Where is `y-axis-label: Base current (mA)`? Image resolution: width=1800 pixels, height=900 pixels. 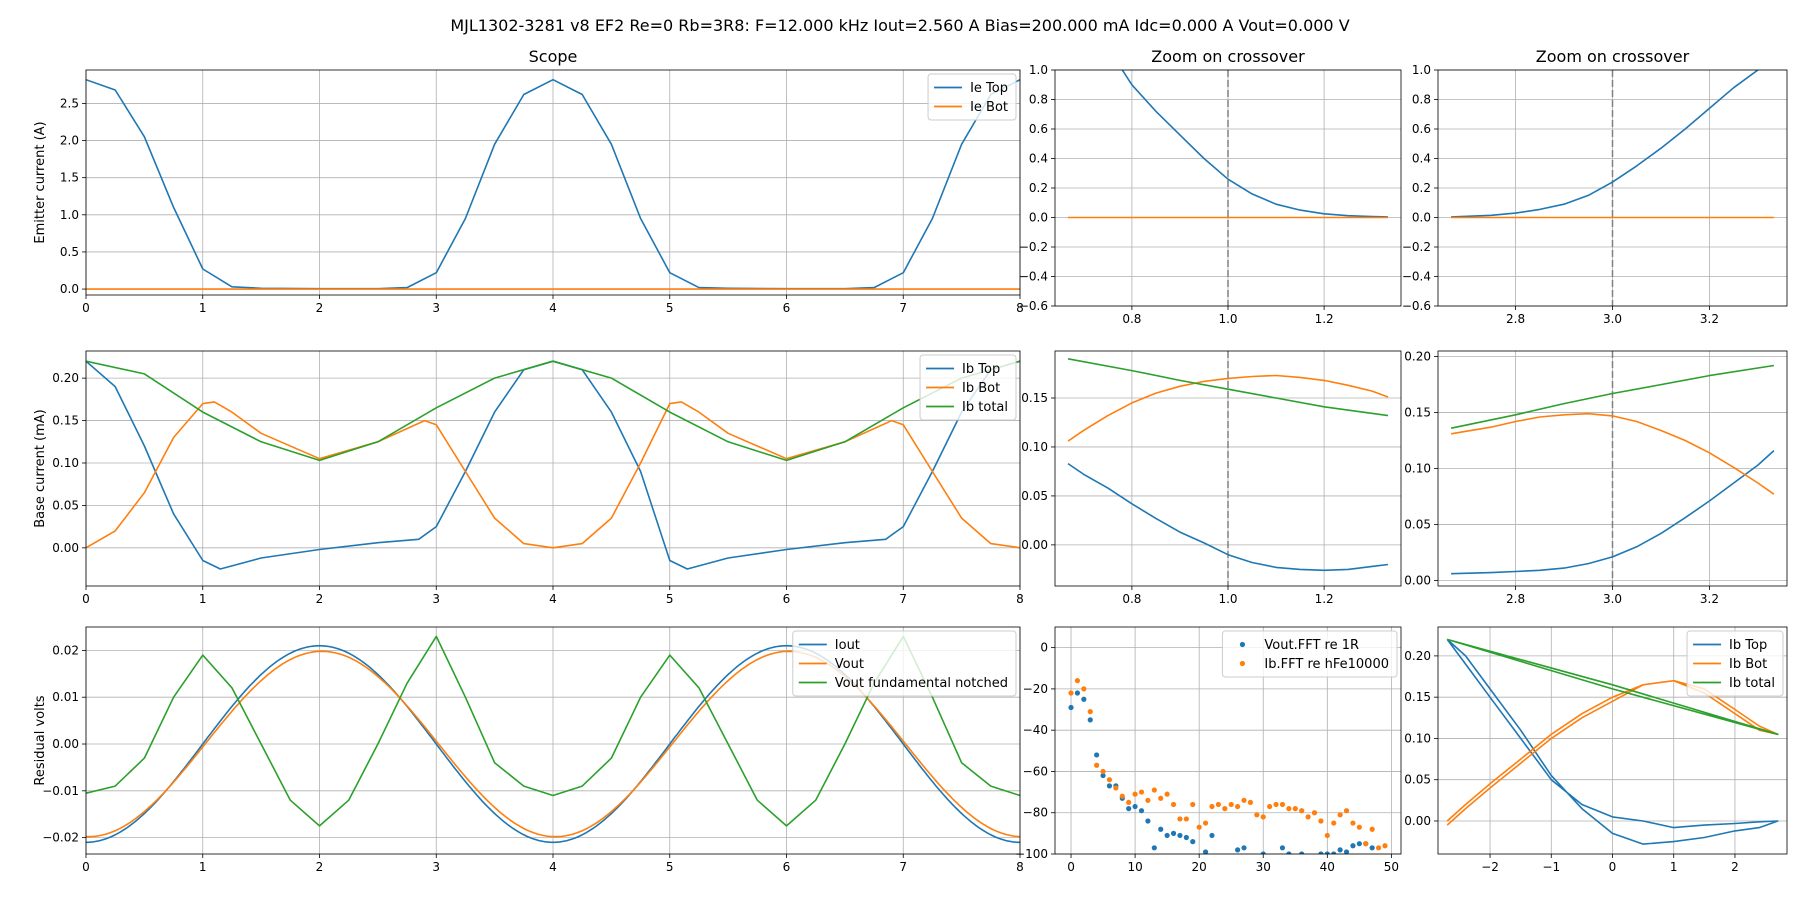 y-axis-label: Base current (mA) is located at coordinates (40, 468).